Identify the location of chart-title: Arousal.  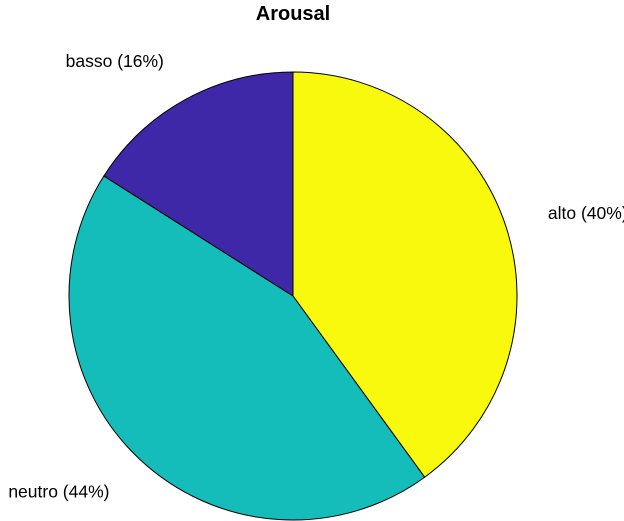
(293, 14).